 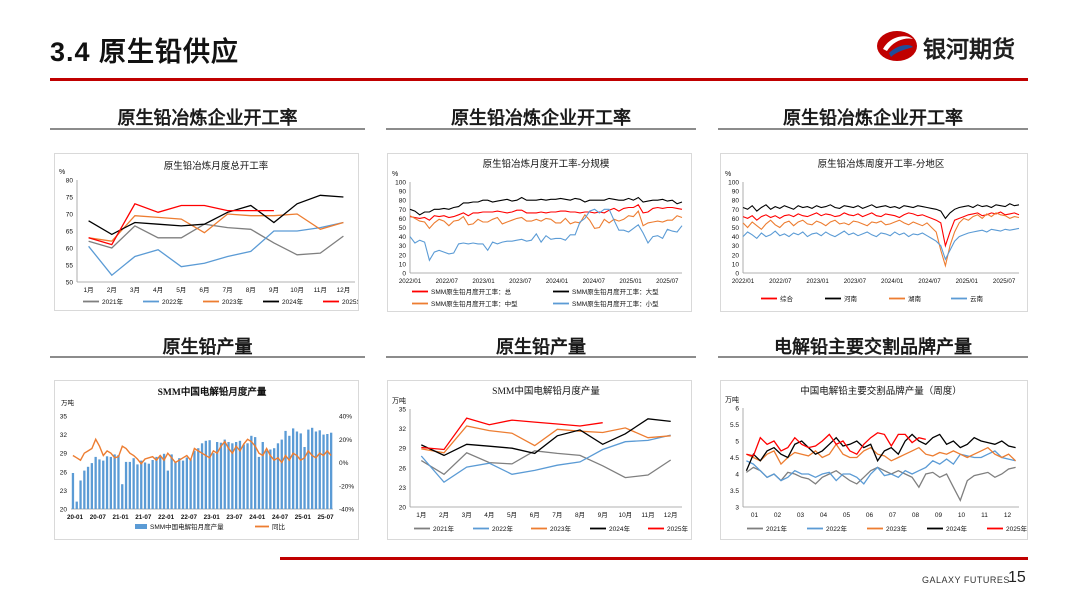 What do you see at coordinates (207, 118) in the screenshot?
I see `section-title-1: 原生铅冶炼企业开工率` at bounding box center [207, 118].